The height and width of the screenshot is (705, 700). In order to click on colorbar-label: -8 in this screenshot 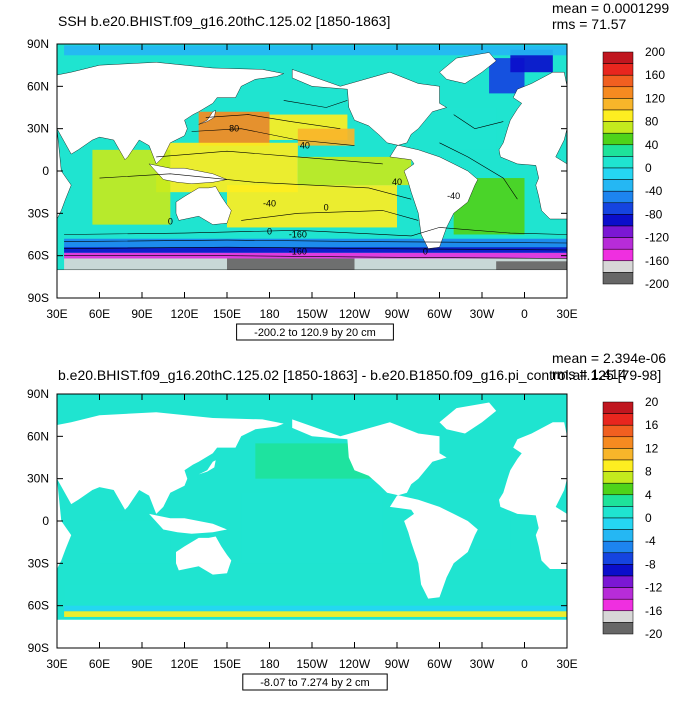, I will do `click(650, 564)`.